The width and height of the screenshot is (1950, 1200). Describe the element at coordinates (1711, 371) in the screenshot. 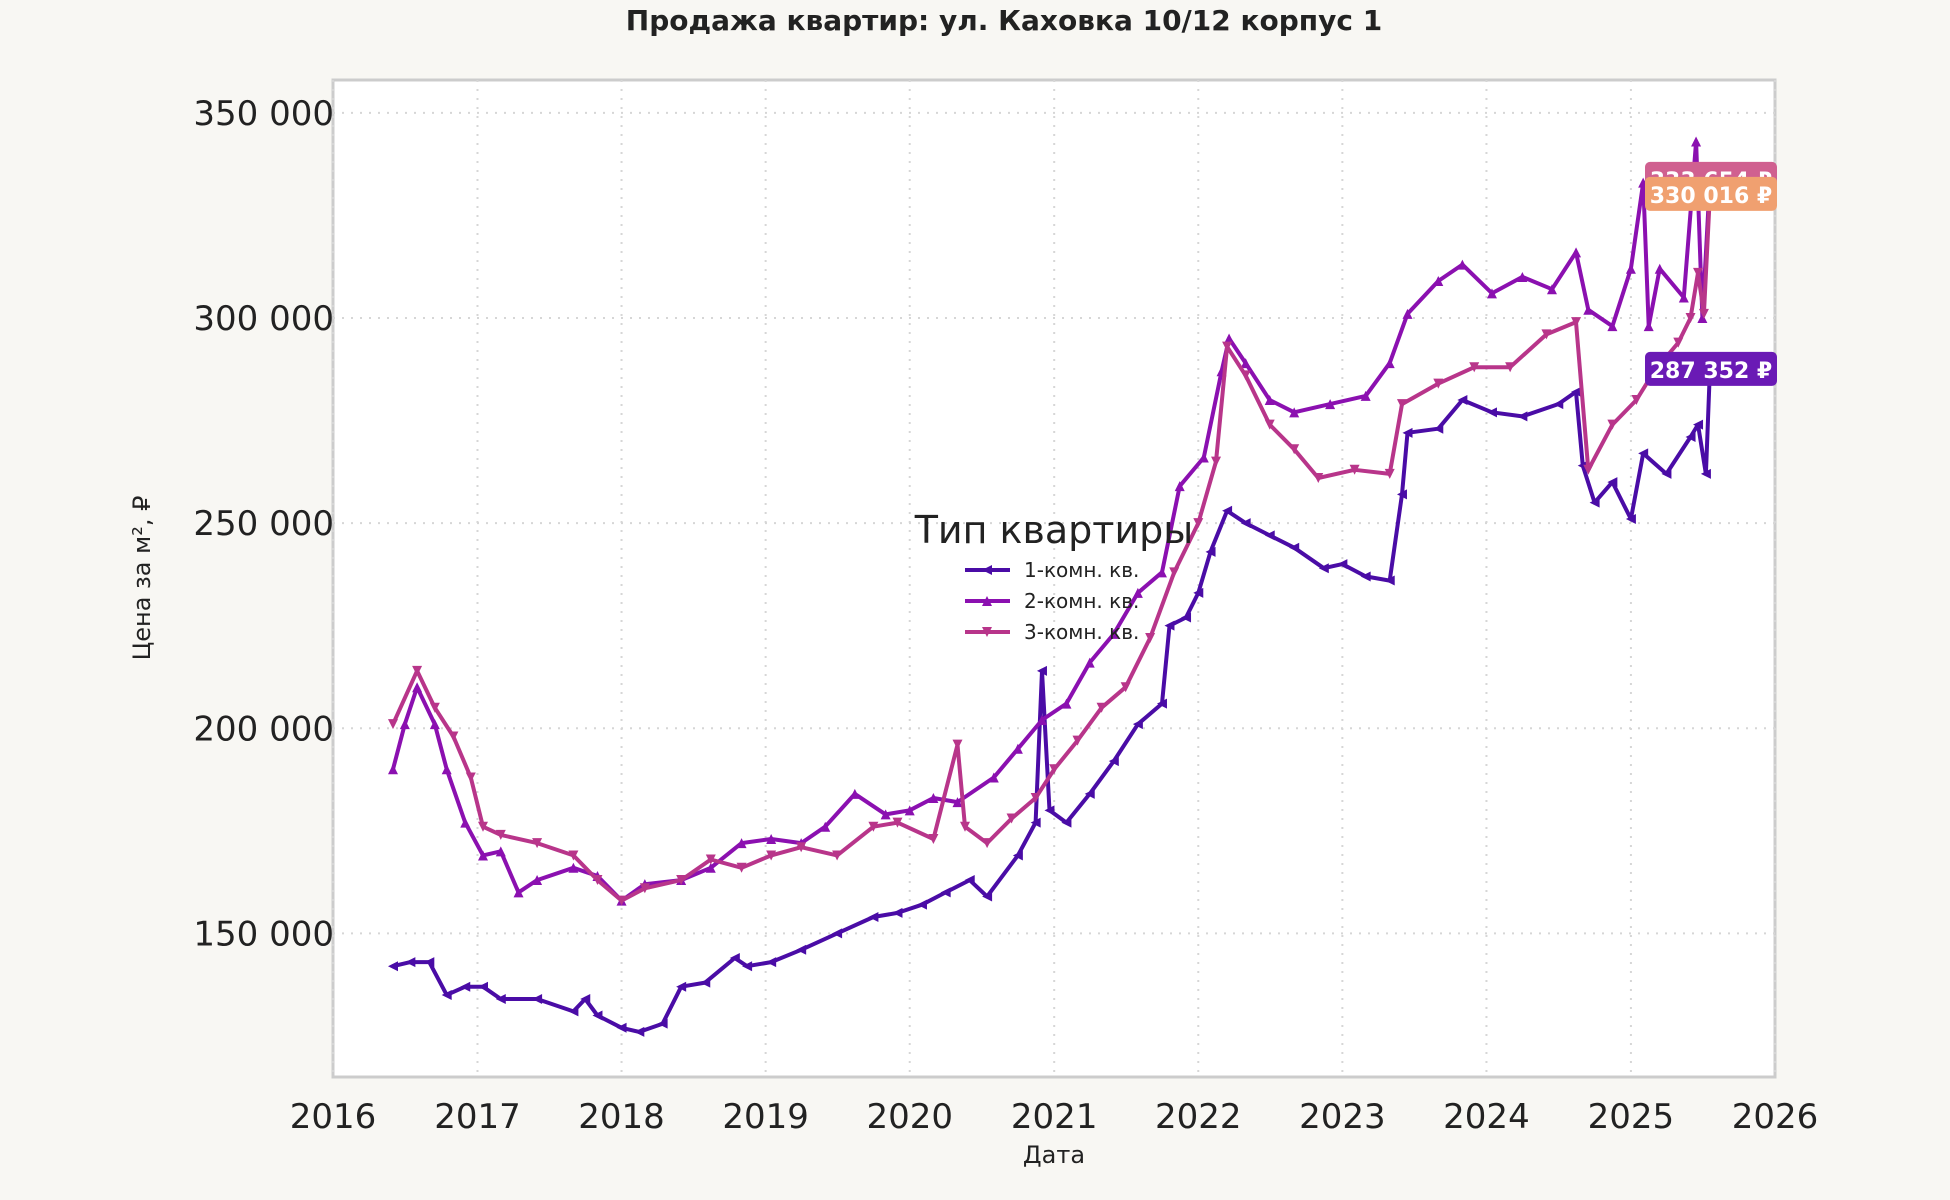

I see `badge-label: 287 352 ₽` at that location.